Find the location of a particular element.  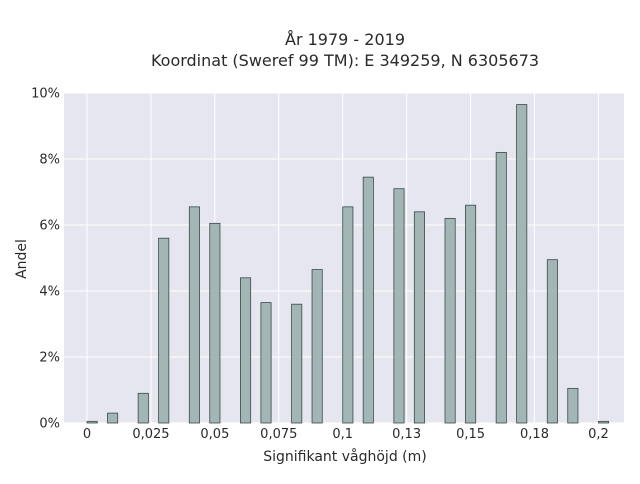

x-axis-tick-labels: 0 0,025 0,05 0,075 0,1 0,13 0,15 0,18 0,2 is located at coordinates (346, 434).